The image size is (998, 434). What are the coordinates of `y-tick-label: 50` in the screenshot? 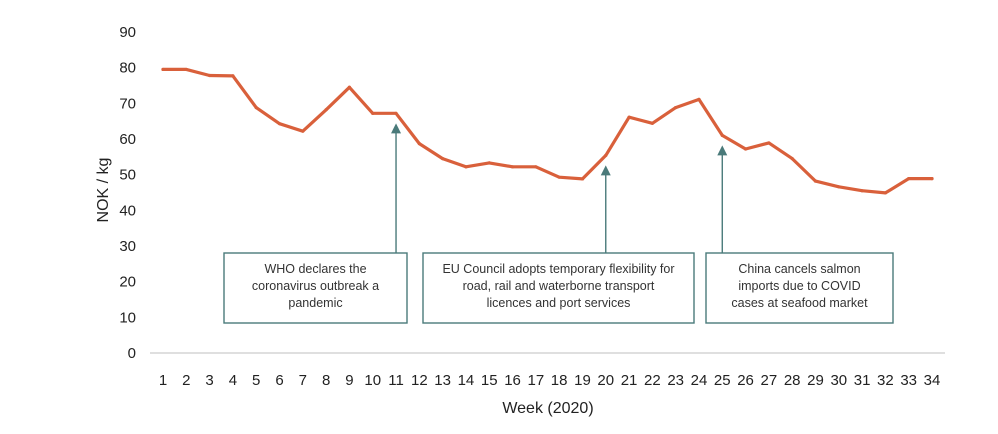 It's located at (127, 175).